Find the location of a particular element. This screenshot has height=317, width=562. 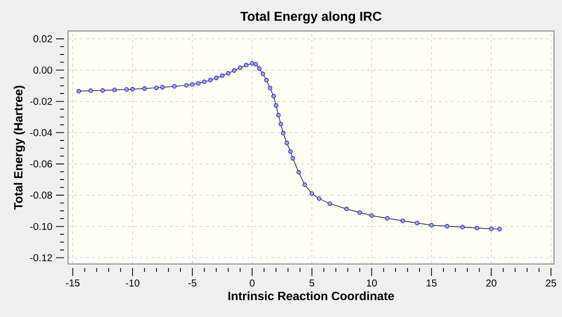

y-tick-label: 0.02 is located at coordinates (42, 38).